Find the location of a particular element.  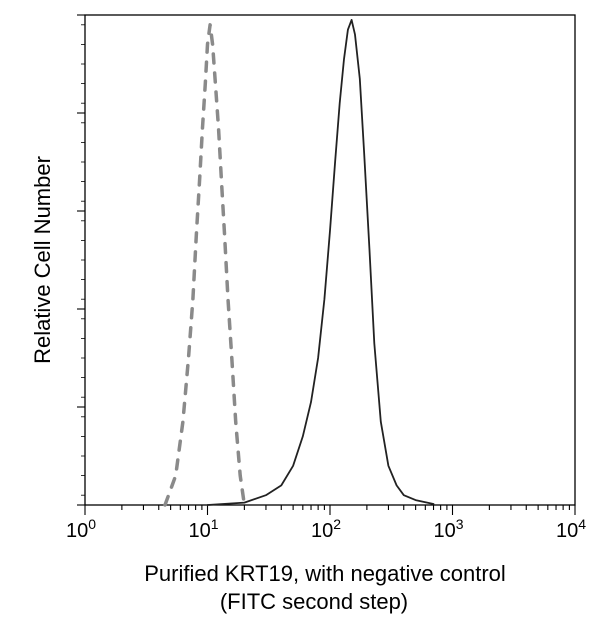

x-axis-ticks is located at coordinates (330, 510).